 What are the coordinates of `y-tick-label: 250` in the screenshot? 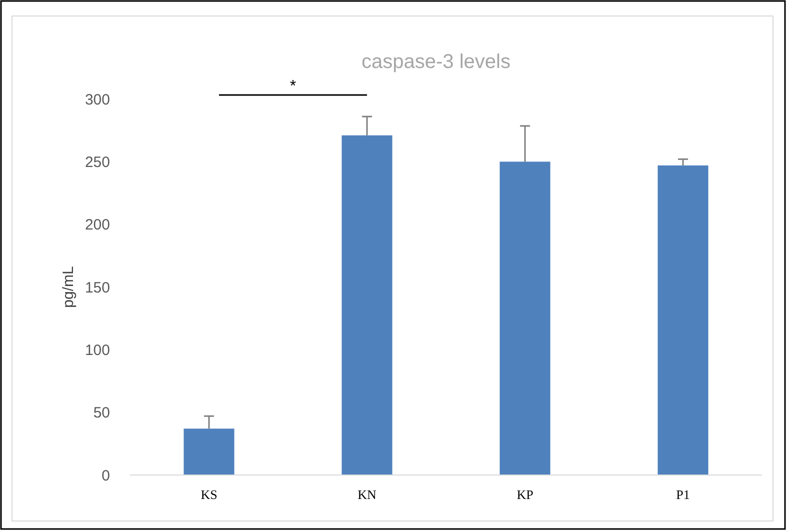 It's located at (97, 162).